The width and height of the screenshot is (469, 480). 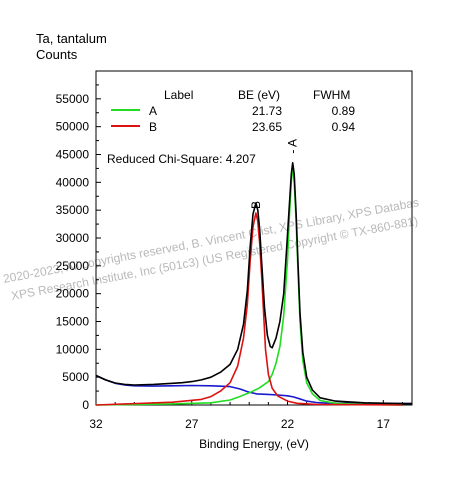 I want to click on y-tick-label-20000: 20000, so click(x=73, y=294).